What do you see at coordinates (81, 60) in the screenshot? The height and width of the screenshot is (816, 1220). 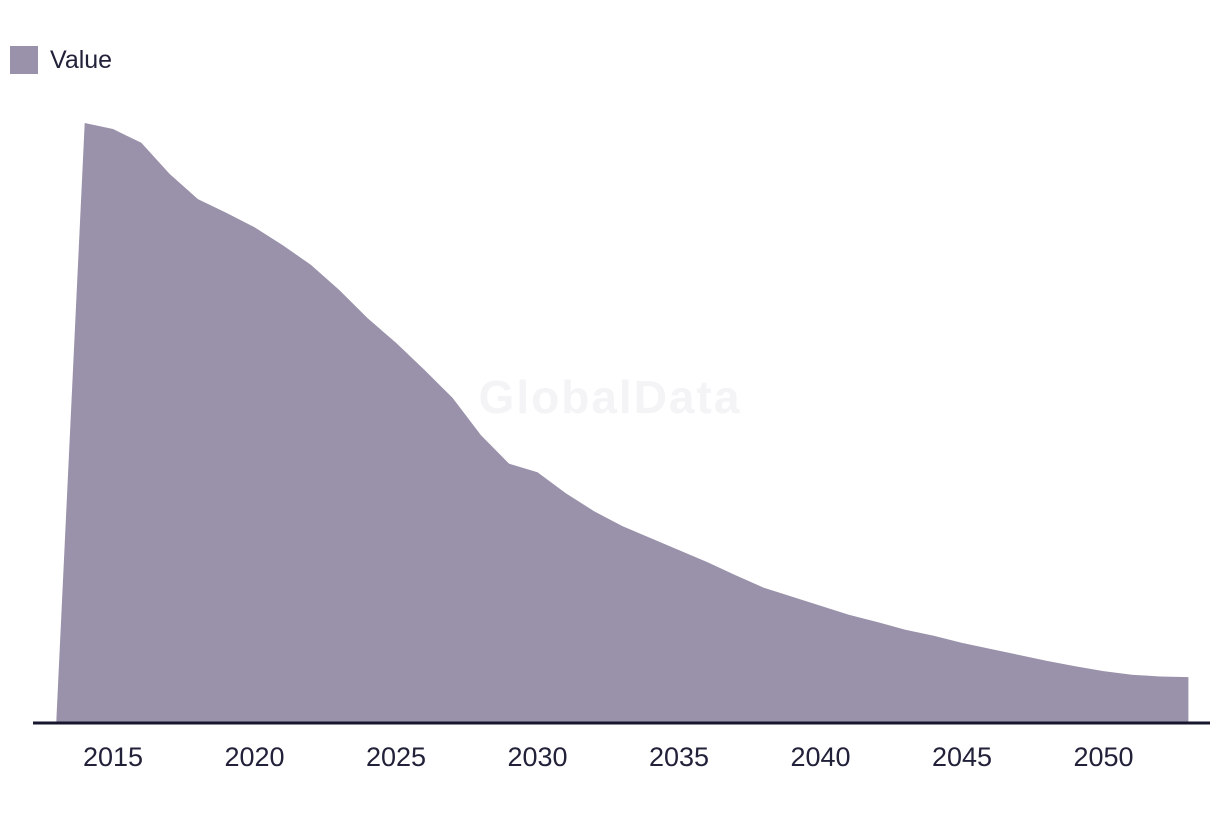 I see `legend-label: Value` at bounding box center [81, 60].